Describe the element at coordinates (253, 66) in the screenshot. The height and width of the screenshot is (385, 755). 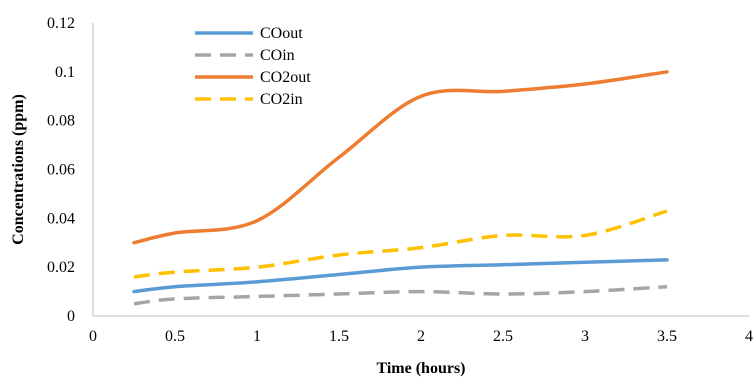
I see `legend: COout COin CO2out CO2in` at that location.